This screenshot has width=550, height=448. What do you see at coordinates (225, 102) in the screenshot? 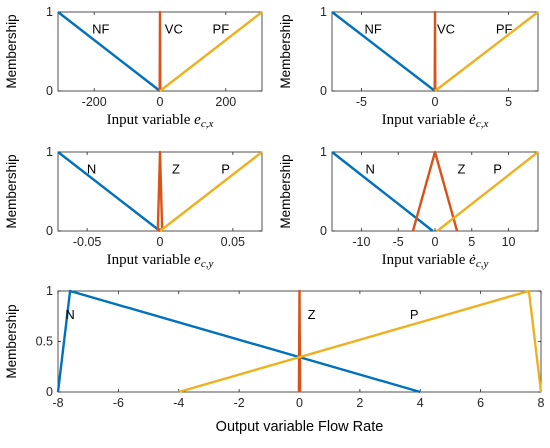
I see `x-tick-label: 200` at bounding box center [225, 102].